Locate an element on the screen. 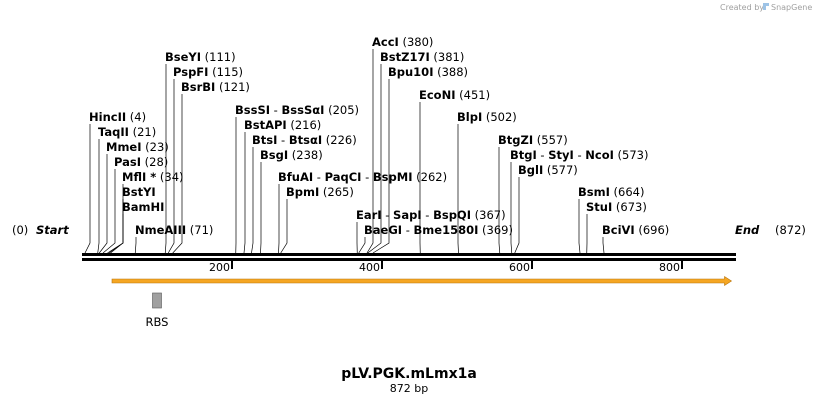 This screenshot has height=404, width=818. site-label: AccI (380) is located at coordinates (402, 42).